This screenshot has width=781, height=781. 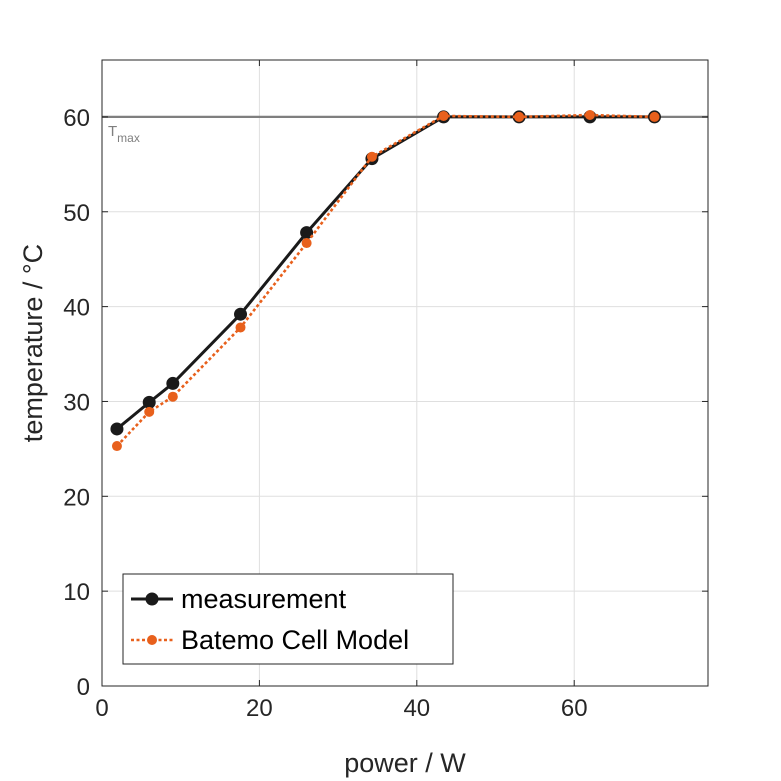 What do you see at coordinates (112, 131) in the screenshot?
I see `tmax-label-main: T` at bounding box center [112, 131].